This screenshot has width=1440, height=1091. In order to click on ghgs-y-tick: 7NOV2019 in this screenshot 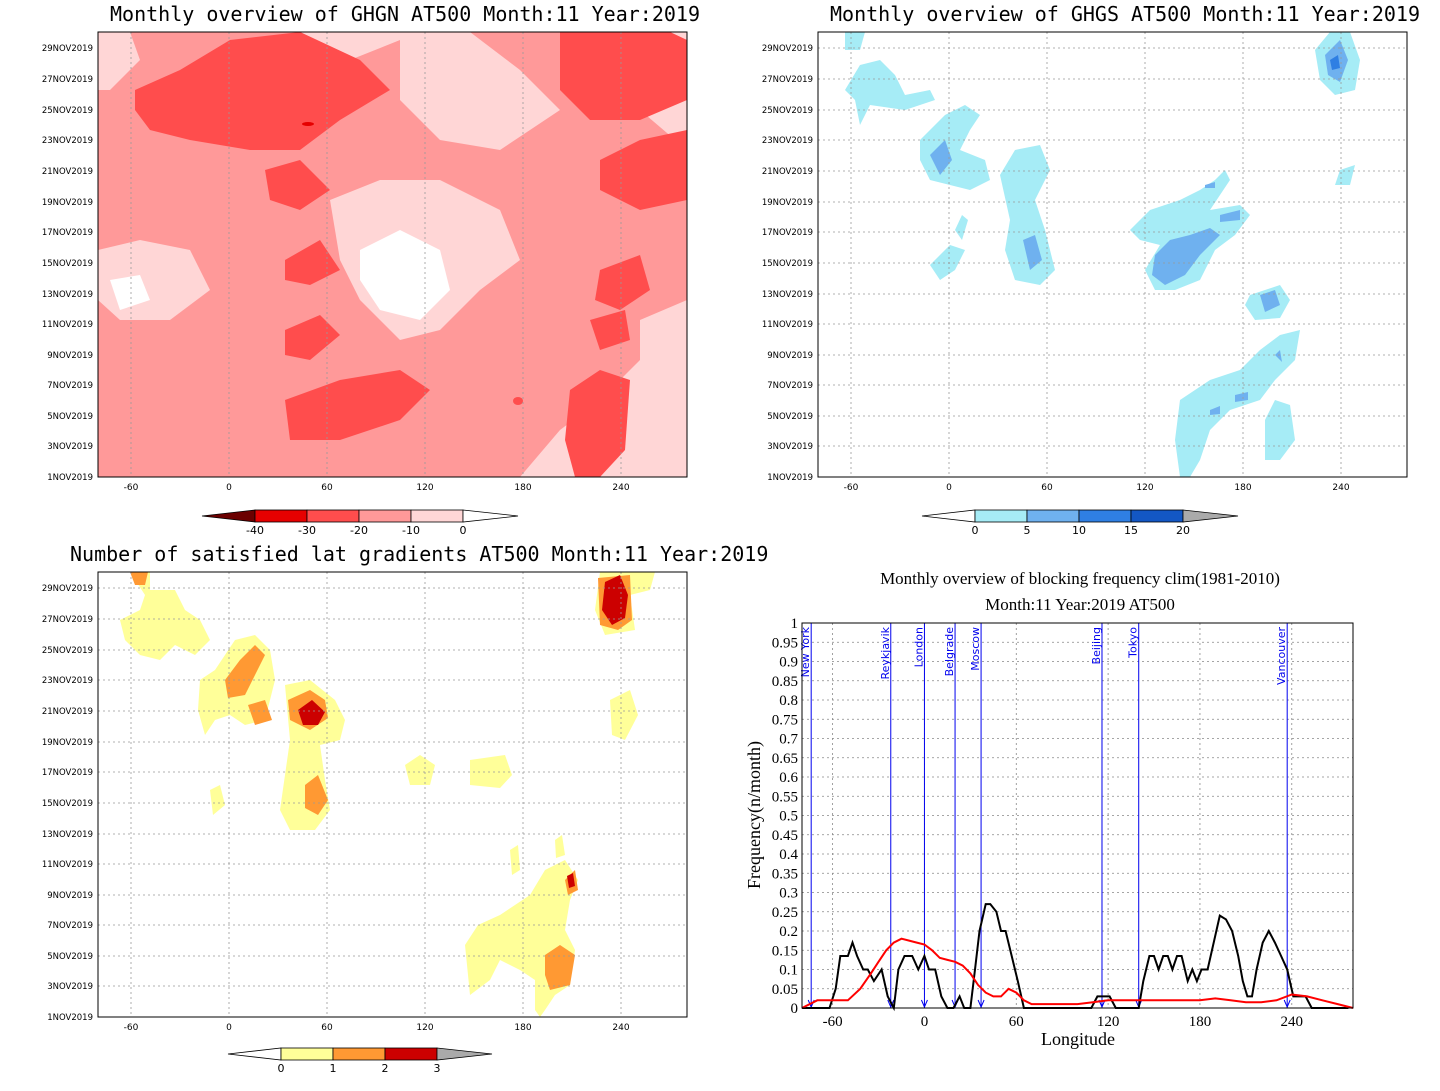, I will do `click(790, 386)`.